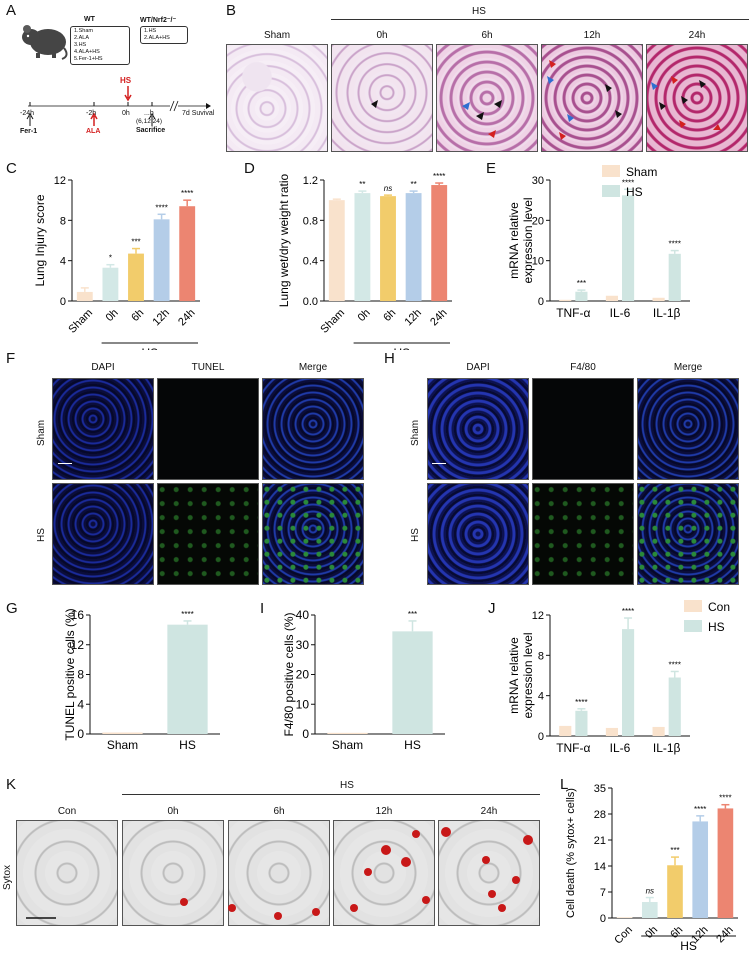 The height and width of the screenshot is (954, 750). What do you see at coordinates (384, 811) in the screenshot?
I see `col-title: 12h` at bounding box center [384, 811].